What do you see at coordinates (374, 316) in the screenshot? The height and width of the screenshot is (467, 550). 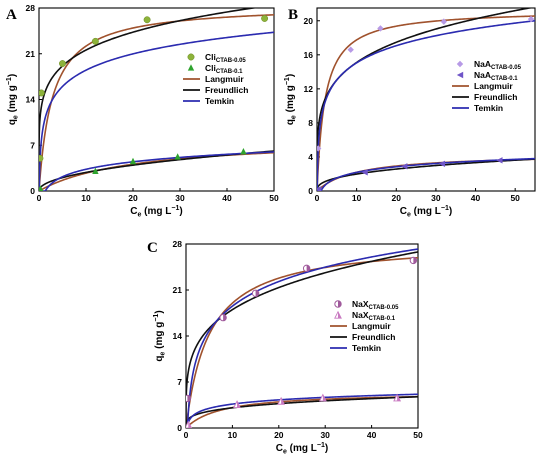 I see `legend-entry: NaXCTAB-0.1` at bounding box center [374, 316].